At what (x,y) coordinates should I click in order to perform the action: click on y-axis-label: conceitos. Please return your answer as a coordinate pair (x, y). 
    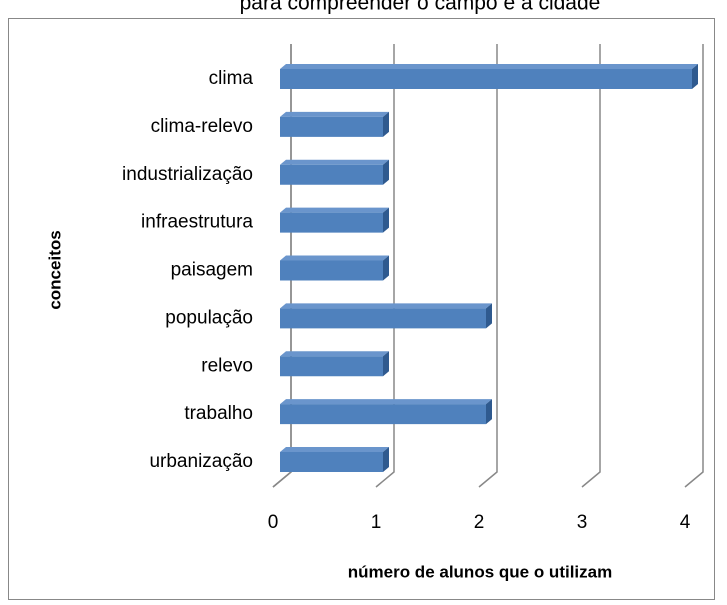
    Looking at the image, I should click on (54, 269).